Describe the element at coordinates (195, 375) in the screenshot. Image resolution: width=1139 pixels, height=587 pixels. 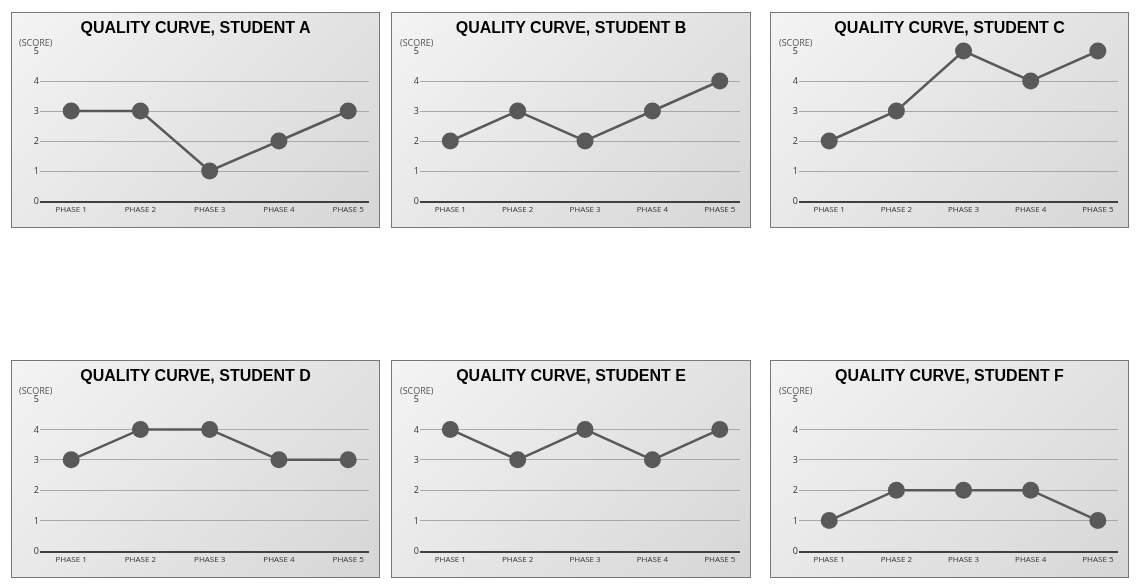
I see `chart-title: QUALITY CURVE, STUDENT D` at that location.